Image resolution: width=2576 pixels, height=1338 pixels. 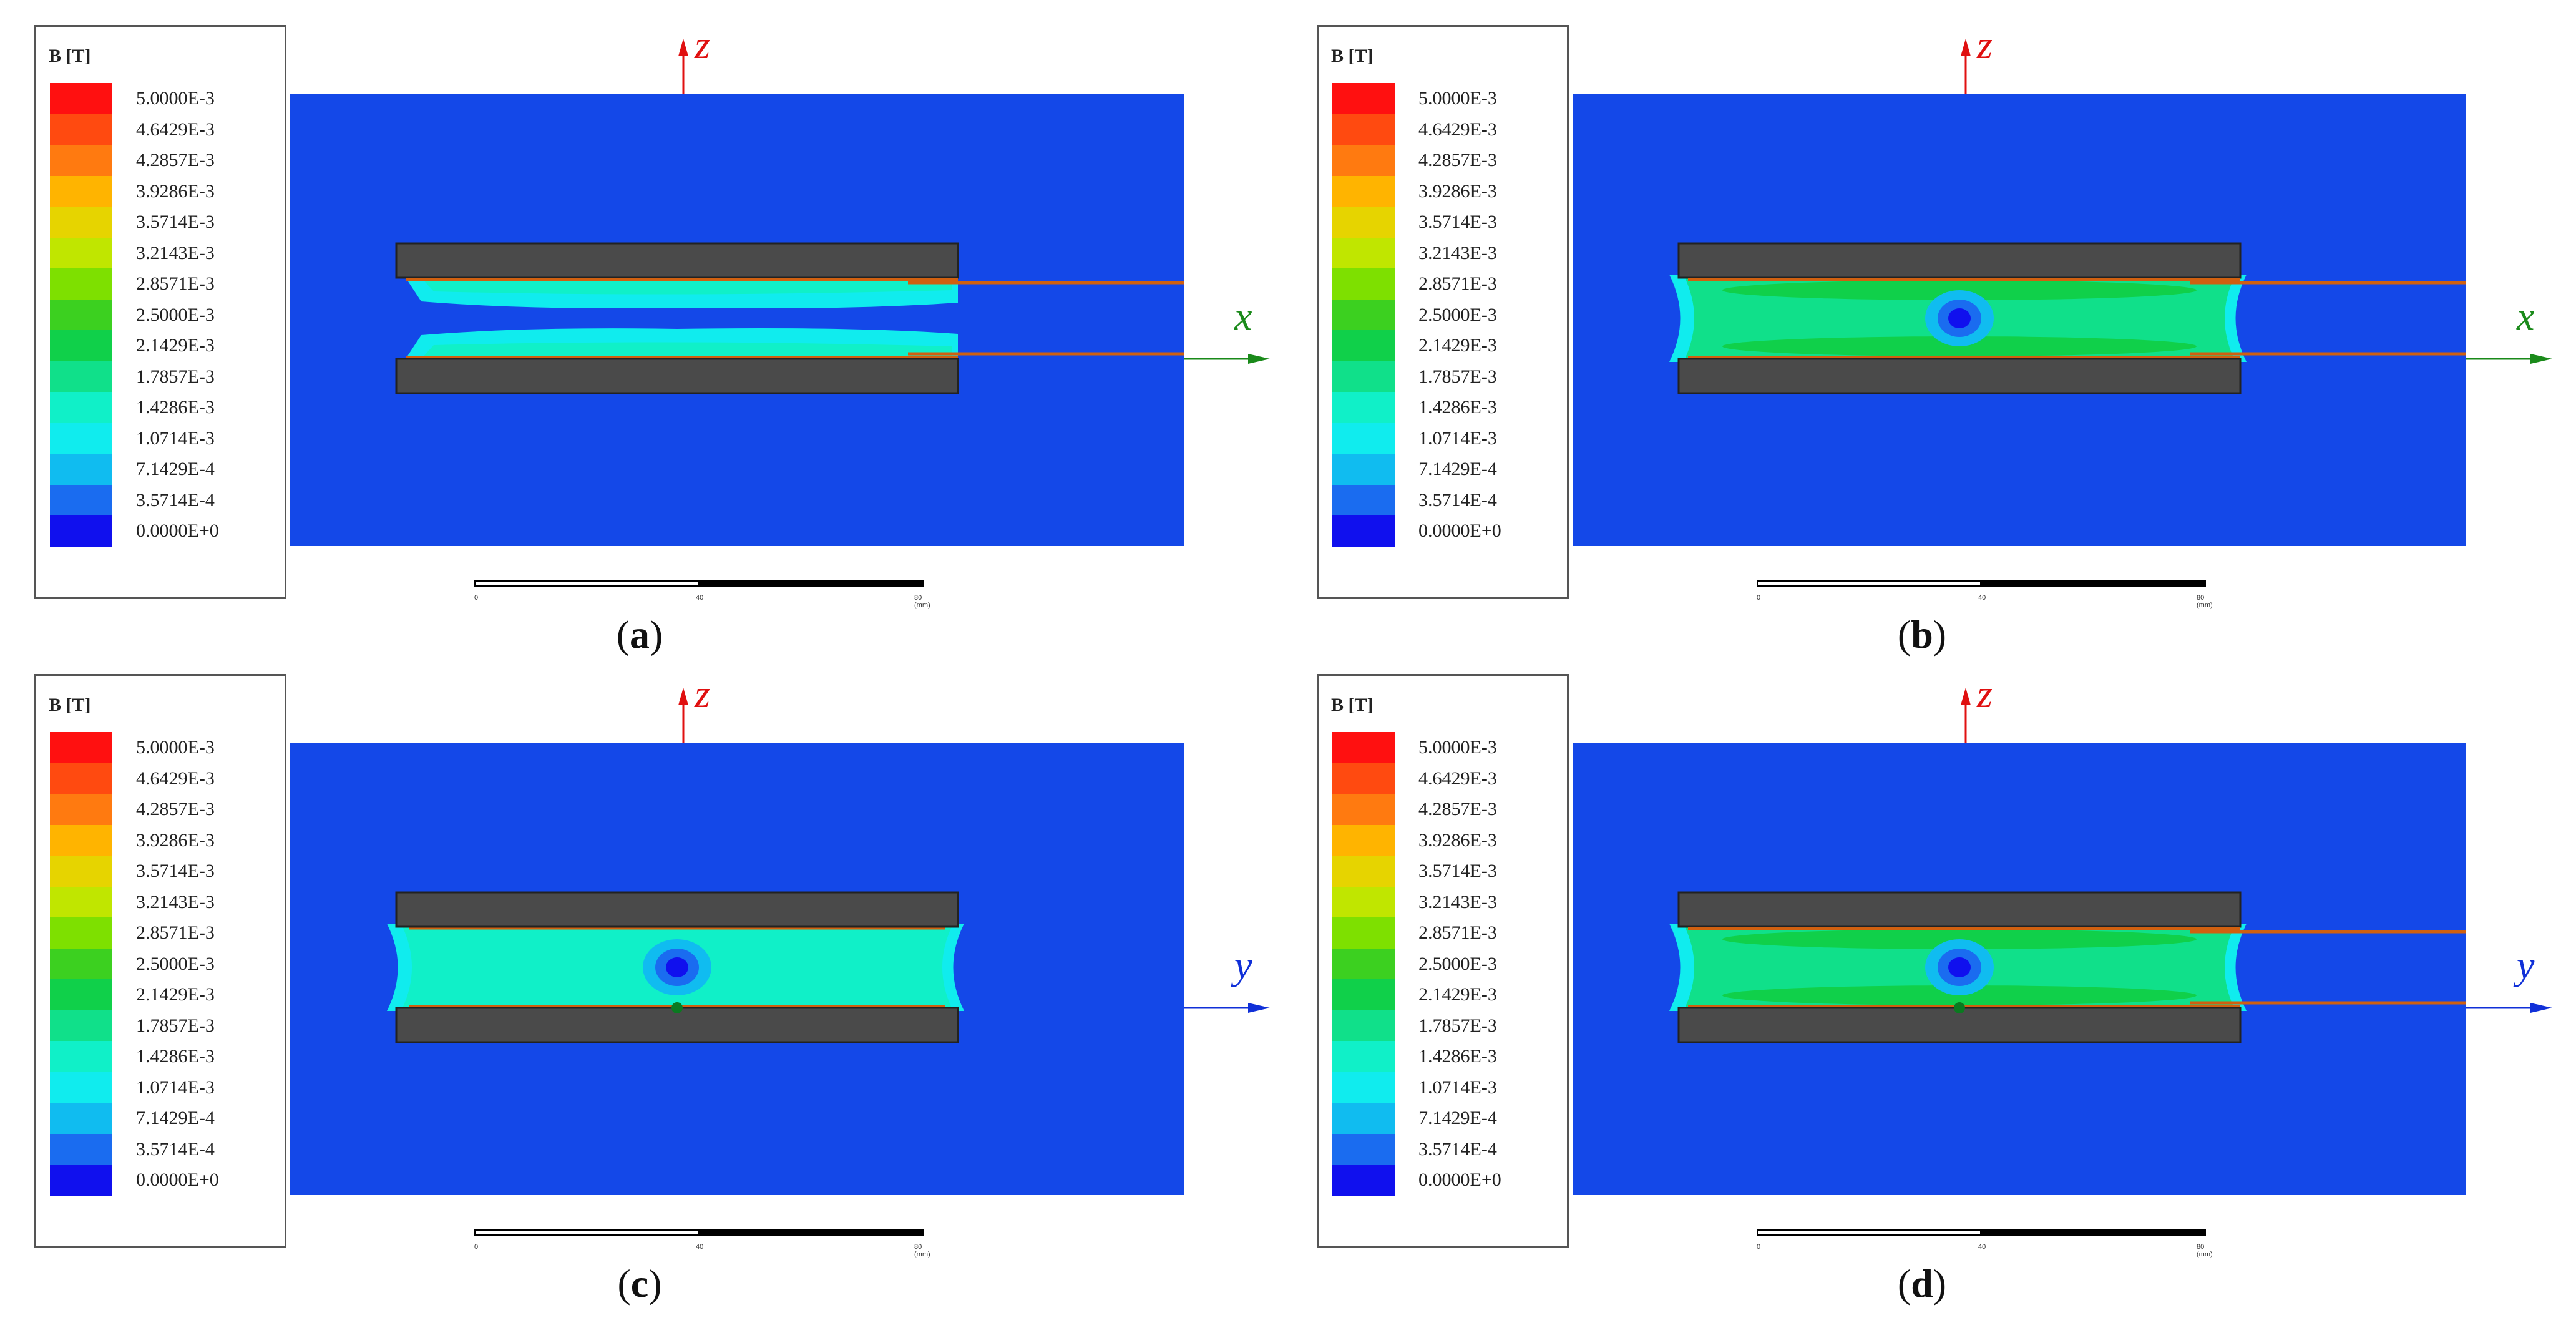 What do you see at coordinates (175, 499) in the screenshot?
I see `legend-value-label: 3.5714E-4` at bounding box center [175, 499].